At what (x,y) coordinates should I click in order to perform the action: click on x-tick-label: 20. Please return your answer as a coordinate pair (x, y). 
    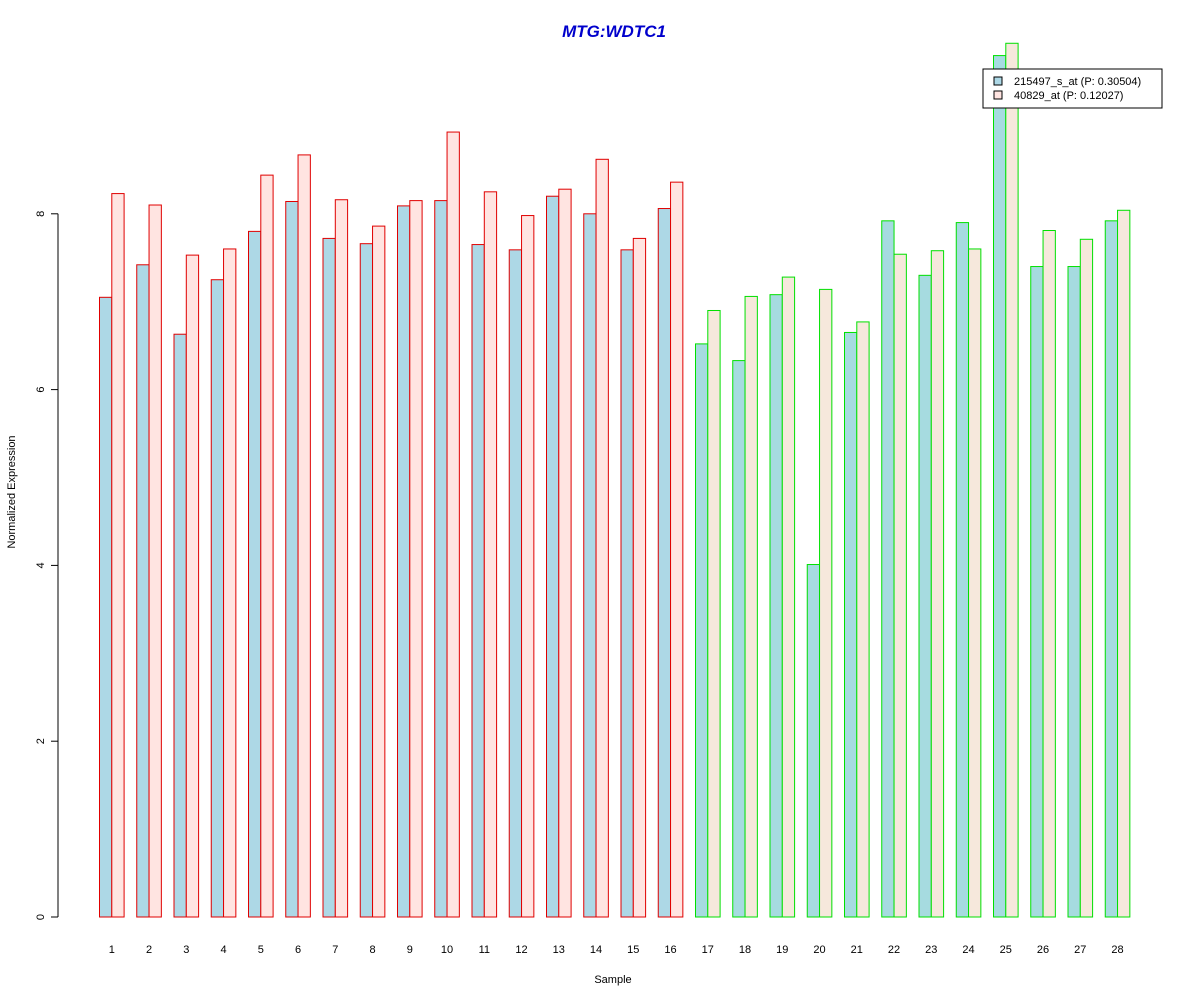
    Looking at the image, I should click on (819, 950).